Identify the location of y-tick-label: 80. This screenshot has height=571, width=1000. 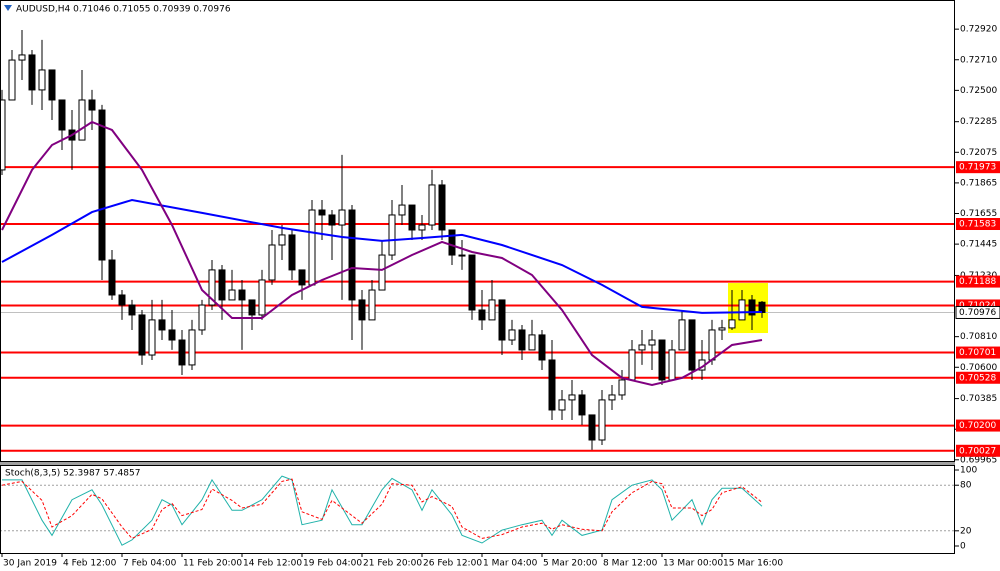
(966, 486).